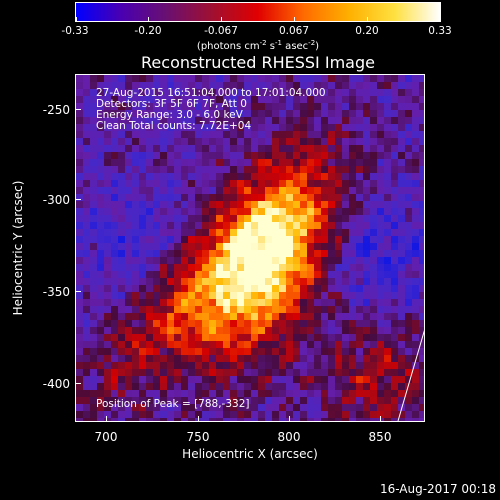 The width and height of the screenshot is (500, 500). I want to click on colorbar-tick-label: 0.33, so click(440, 31).